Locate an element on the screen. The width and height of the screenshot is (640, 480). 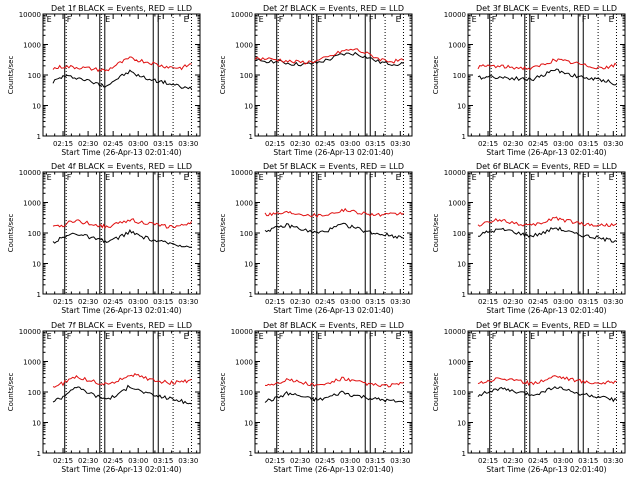
panel-title: Det 8f BLACK = Events, RED = LLD is located at coordinates (333, 325).